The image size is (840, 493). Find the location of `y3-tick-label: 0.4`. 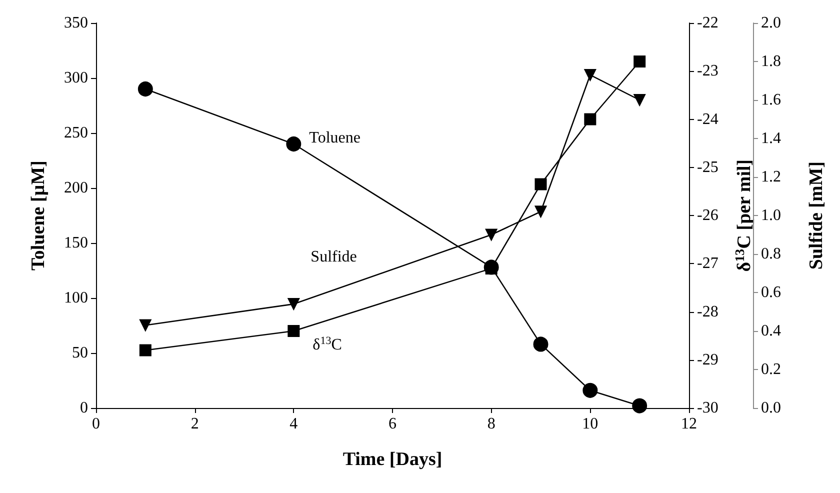

y3-tick-label: 0.4 is located at coordinates (771, 331).